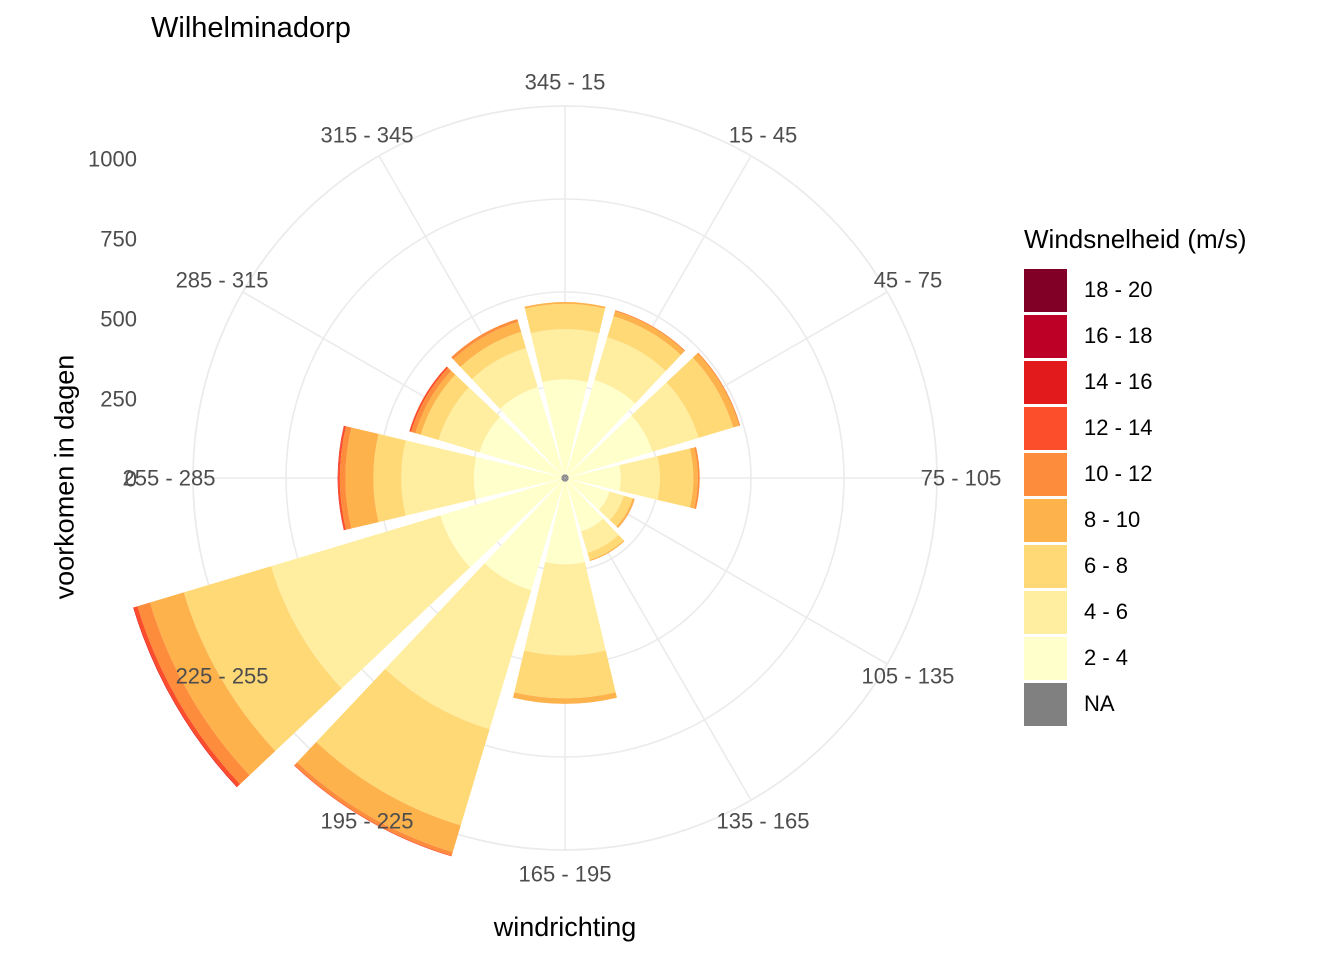 The image size is (1344, 960). I want to click on legend-item: 16 - 18, so click(1135, 336).